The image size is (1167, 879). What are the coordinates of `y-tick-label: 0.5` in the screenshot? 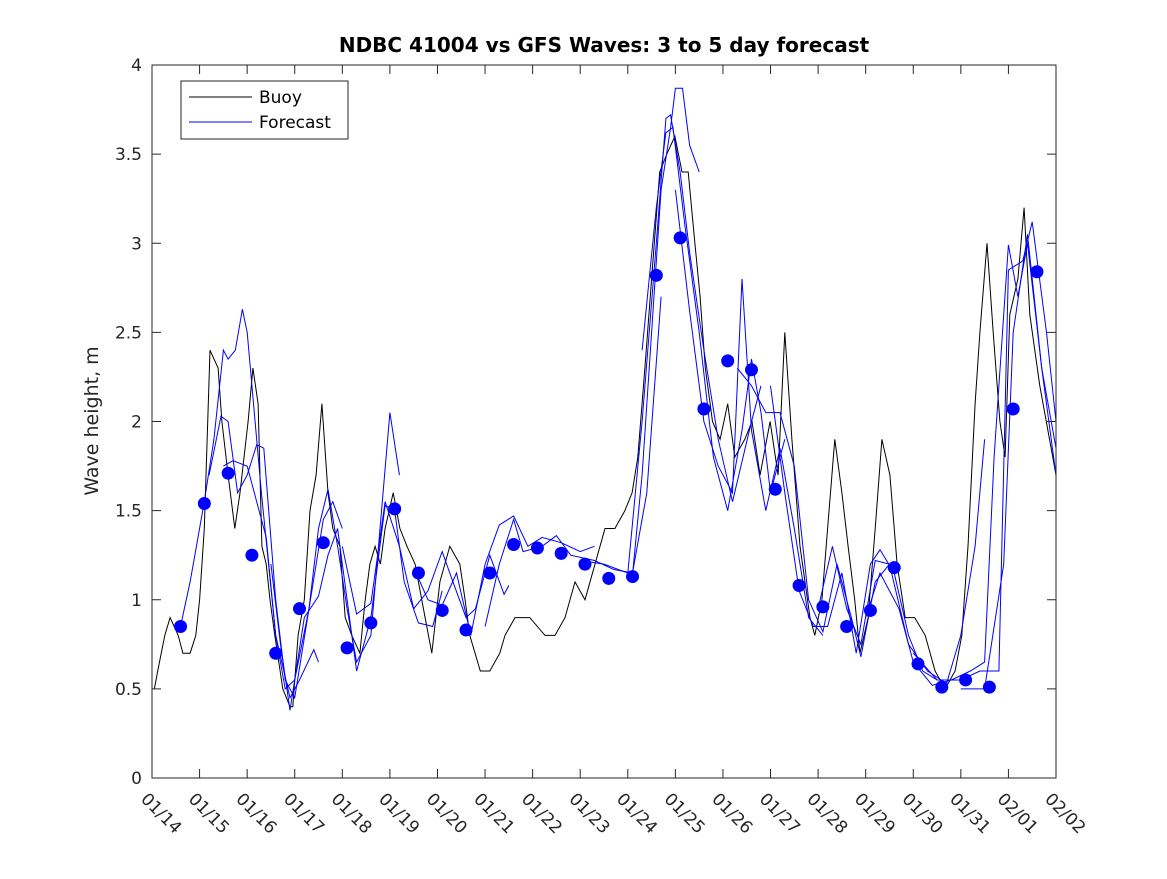 It's located at (128, 690).